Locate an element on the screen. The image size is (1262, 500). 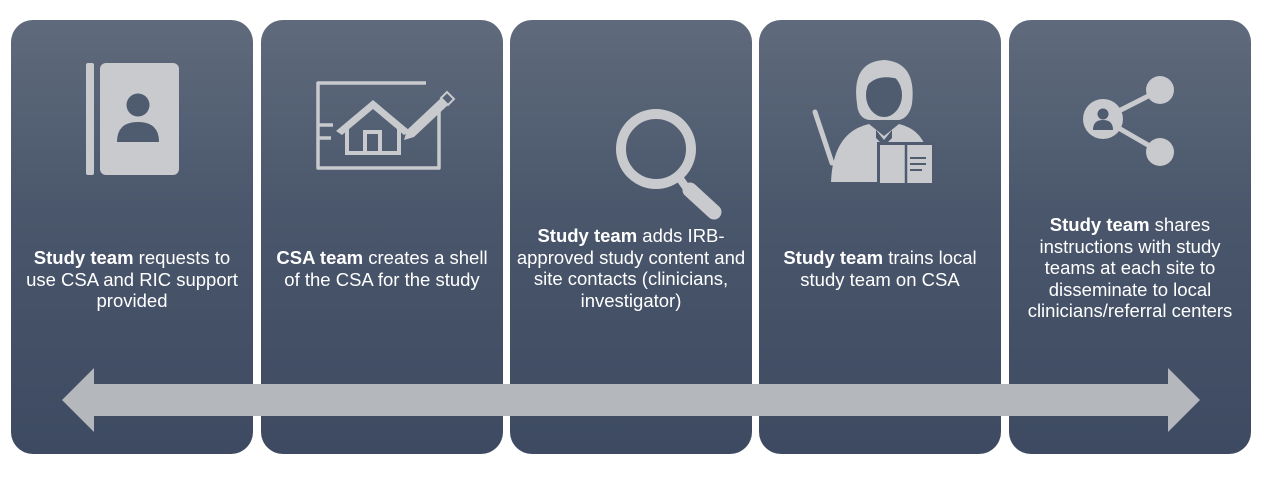
teacher-icon is located at coordinates (873, 122).